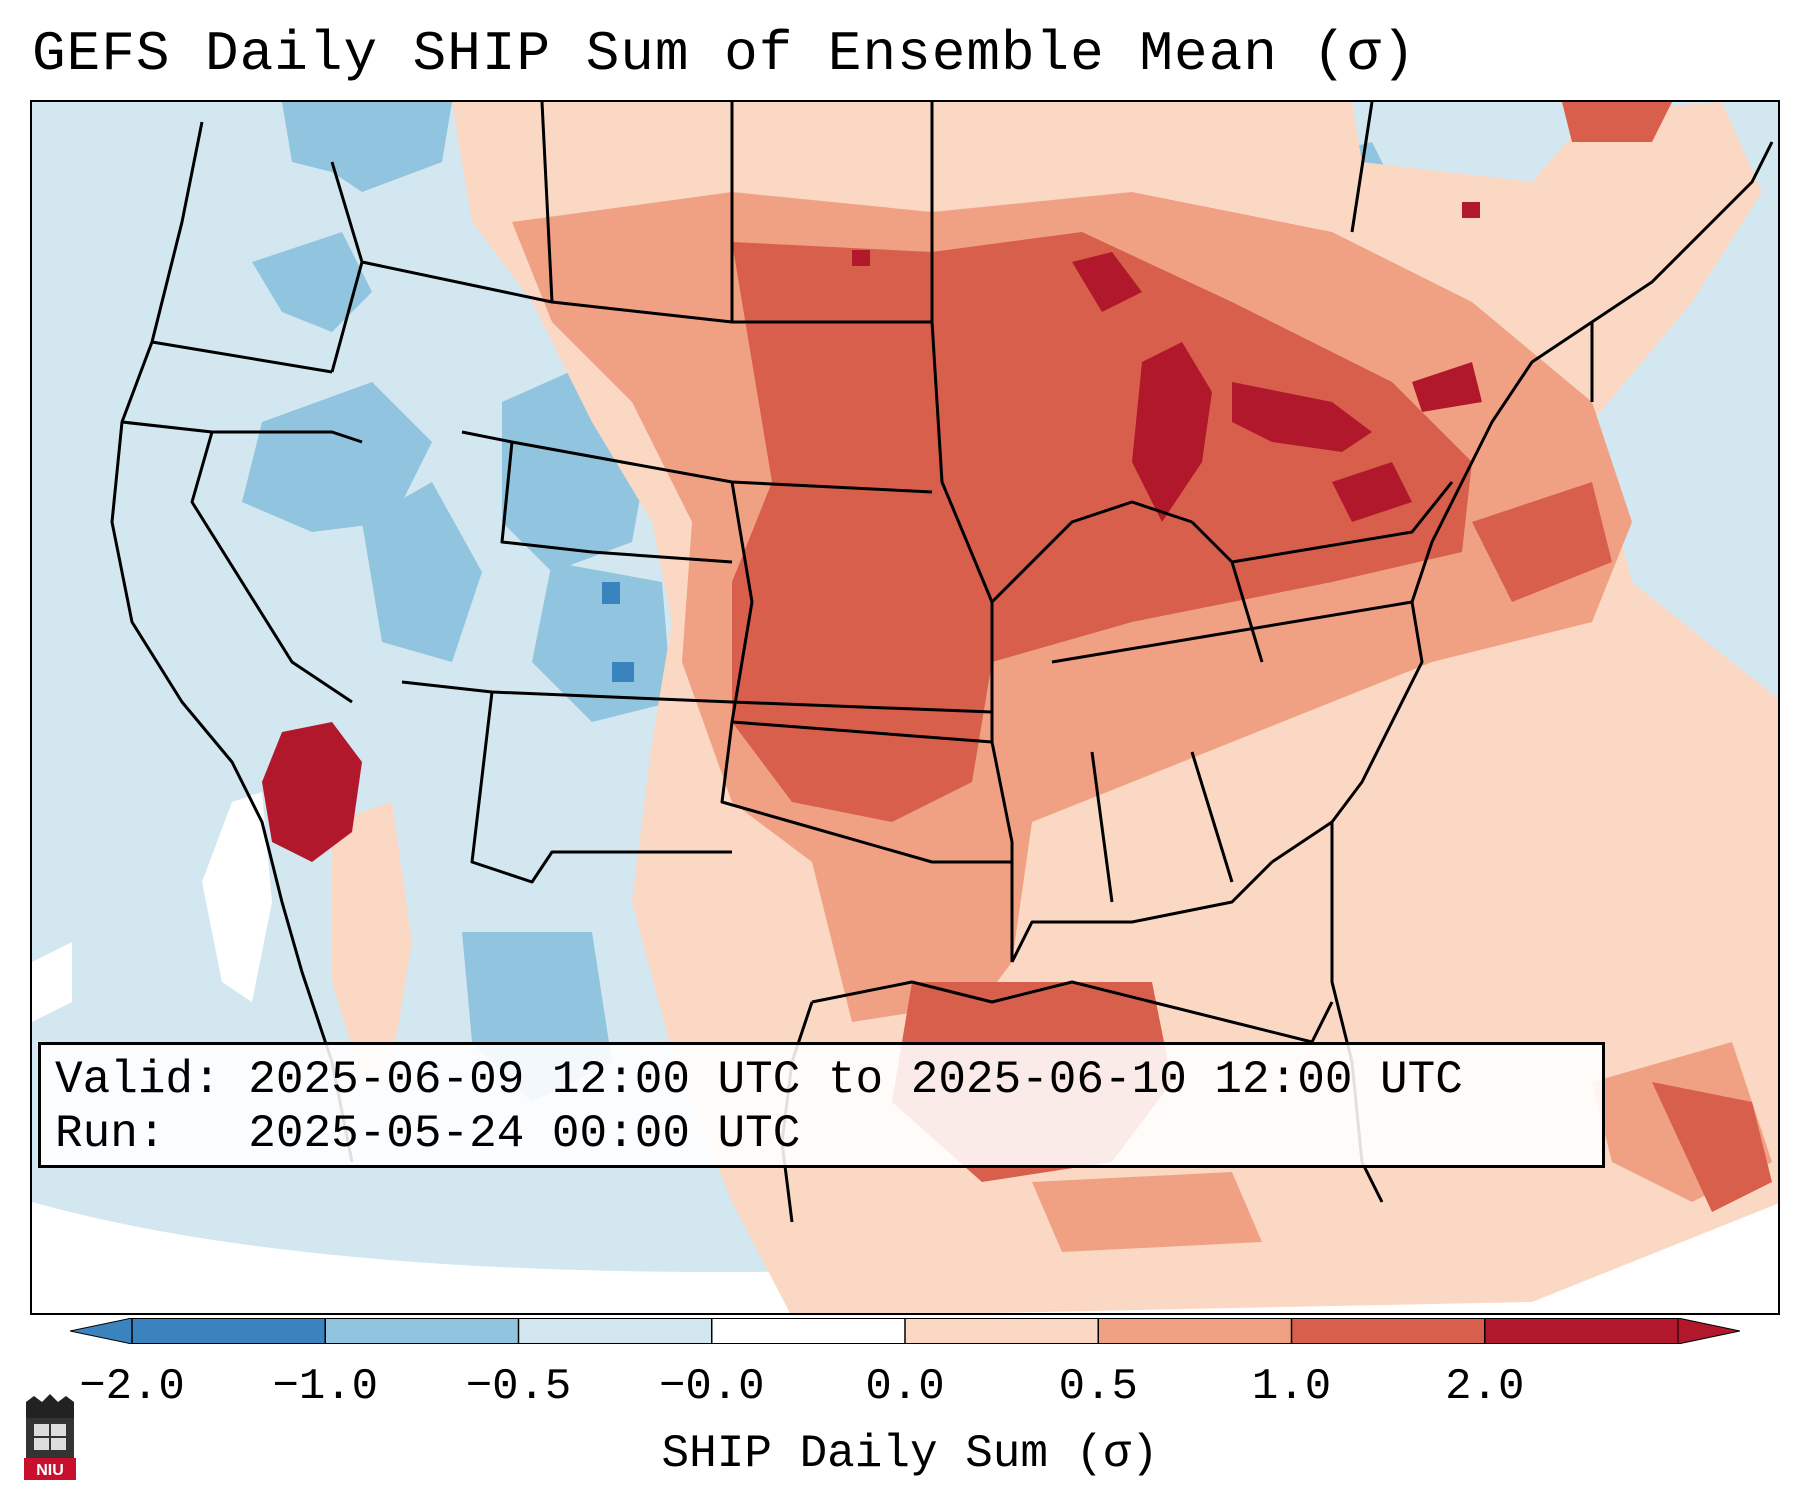  What do you see at coordinates (618, 632) in the screenshot?
I see `strong-negative-spots` at bounding box center [618, 632].